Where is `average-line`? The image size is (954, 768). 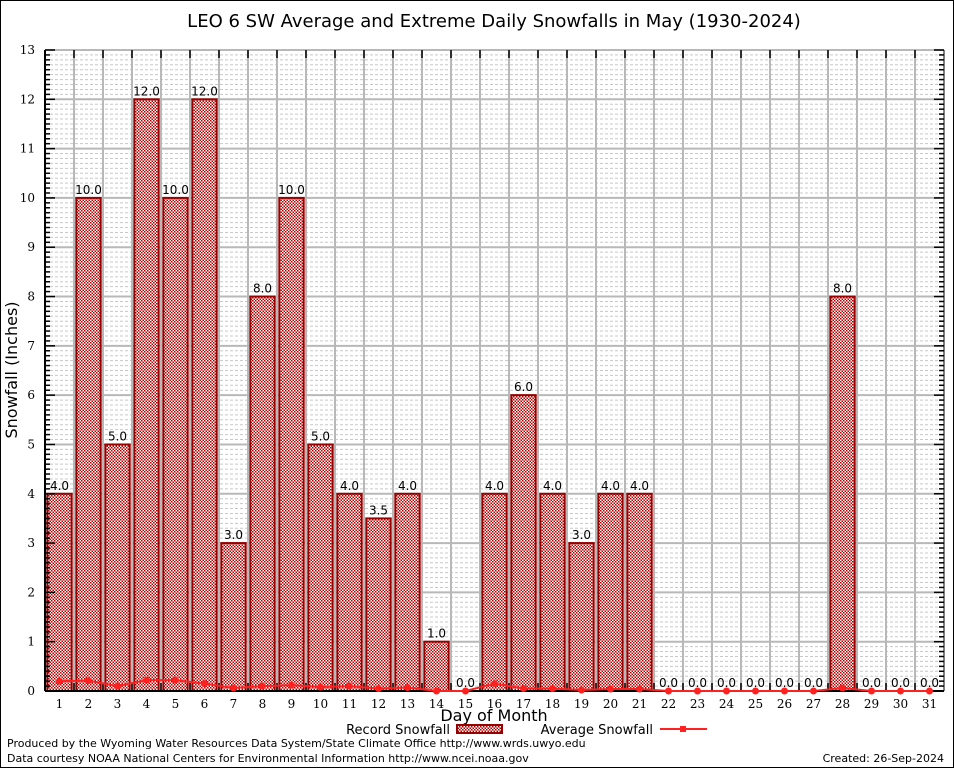 average-line is located at coordinates (494, 685).